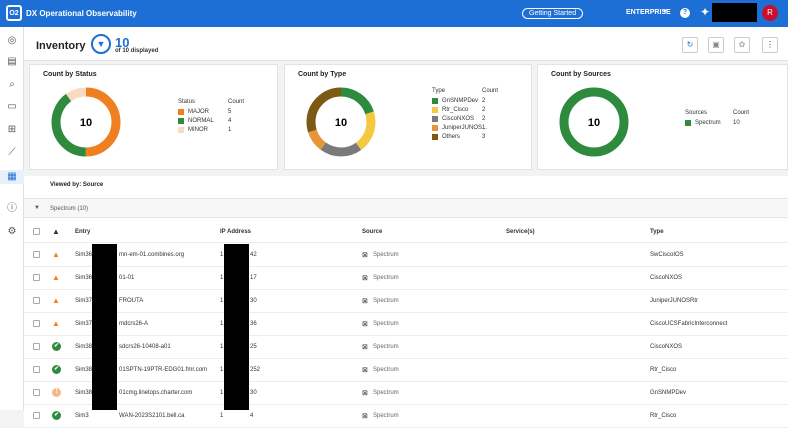 The width and height of the screenshot is (788, 428). Describe the element at coordinates (83, 232) in the screenshot. I see `column-header-entry: Entry` at that location.